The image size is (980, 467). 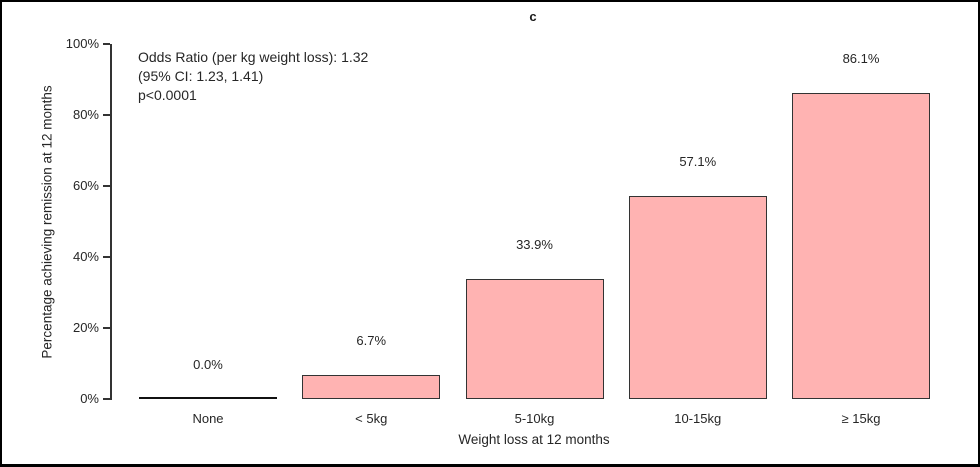 I want to click on annotation-confidence-interval: (95% CI: 1.23, 1.41), so click(x=201, y=76).